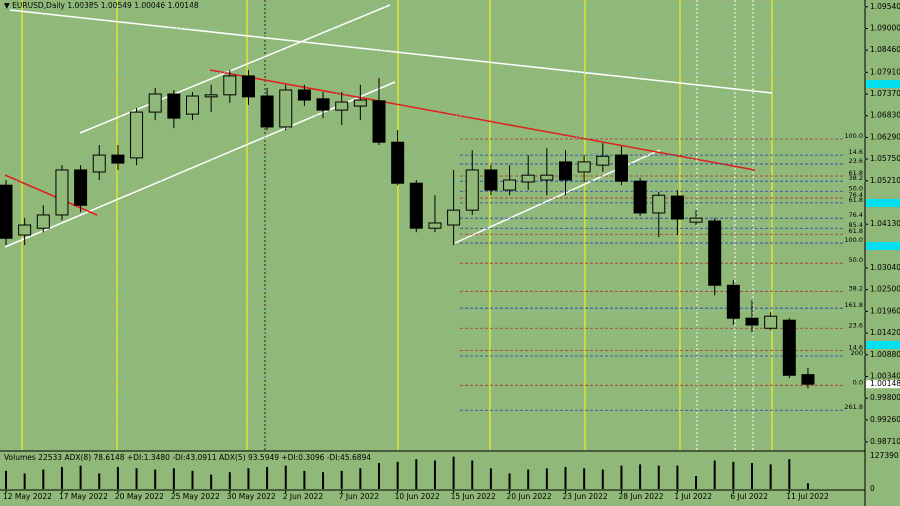 The width and height of the screenshot is (900, 506). Describe the element at coordinates (885, 71) in the screenshot. I see `y-tick-label: 1.07910` at that location.